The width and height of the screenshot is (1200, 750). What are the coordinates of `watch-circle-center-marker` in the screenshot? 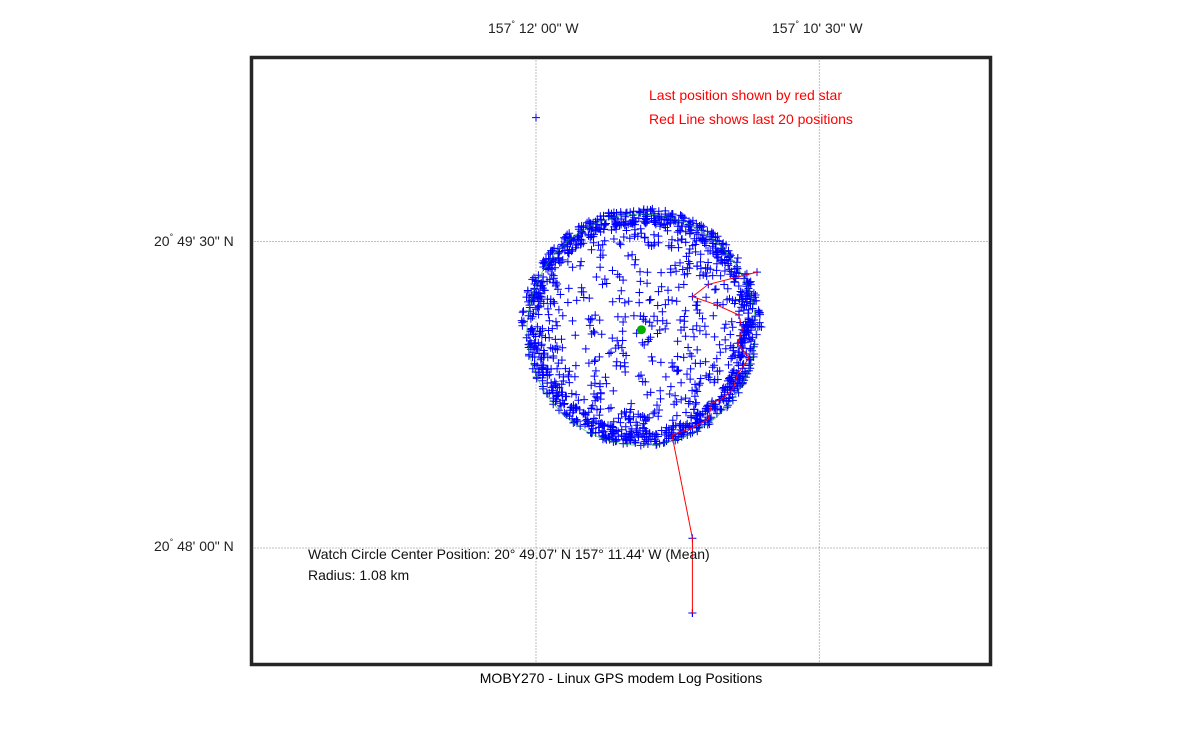 It's located at (641, 330).